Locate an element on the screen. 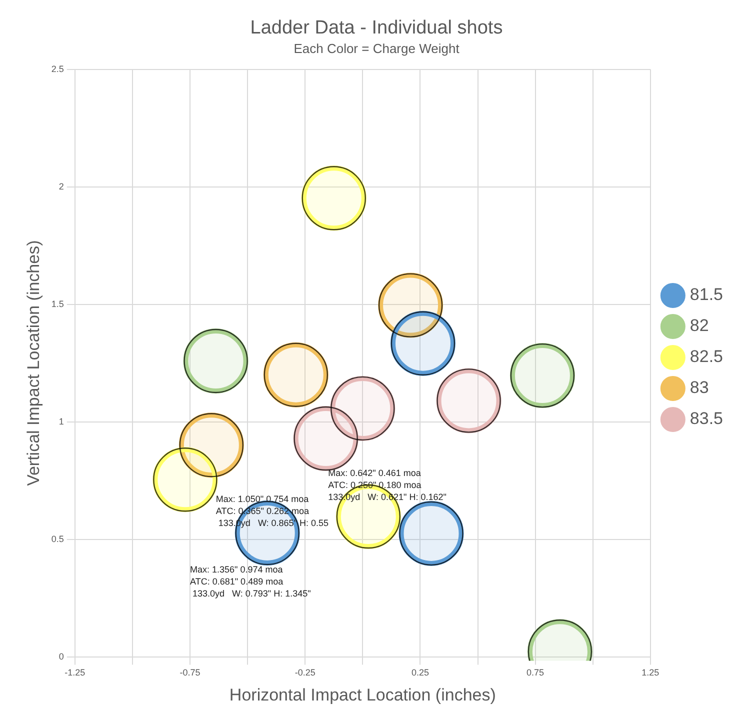  x-tick-label: 1.25 is located at coordinates (651, 673).